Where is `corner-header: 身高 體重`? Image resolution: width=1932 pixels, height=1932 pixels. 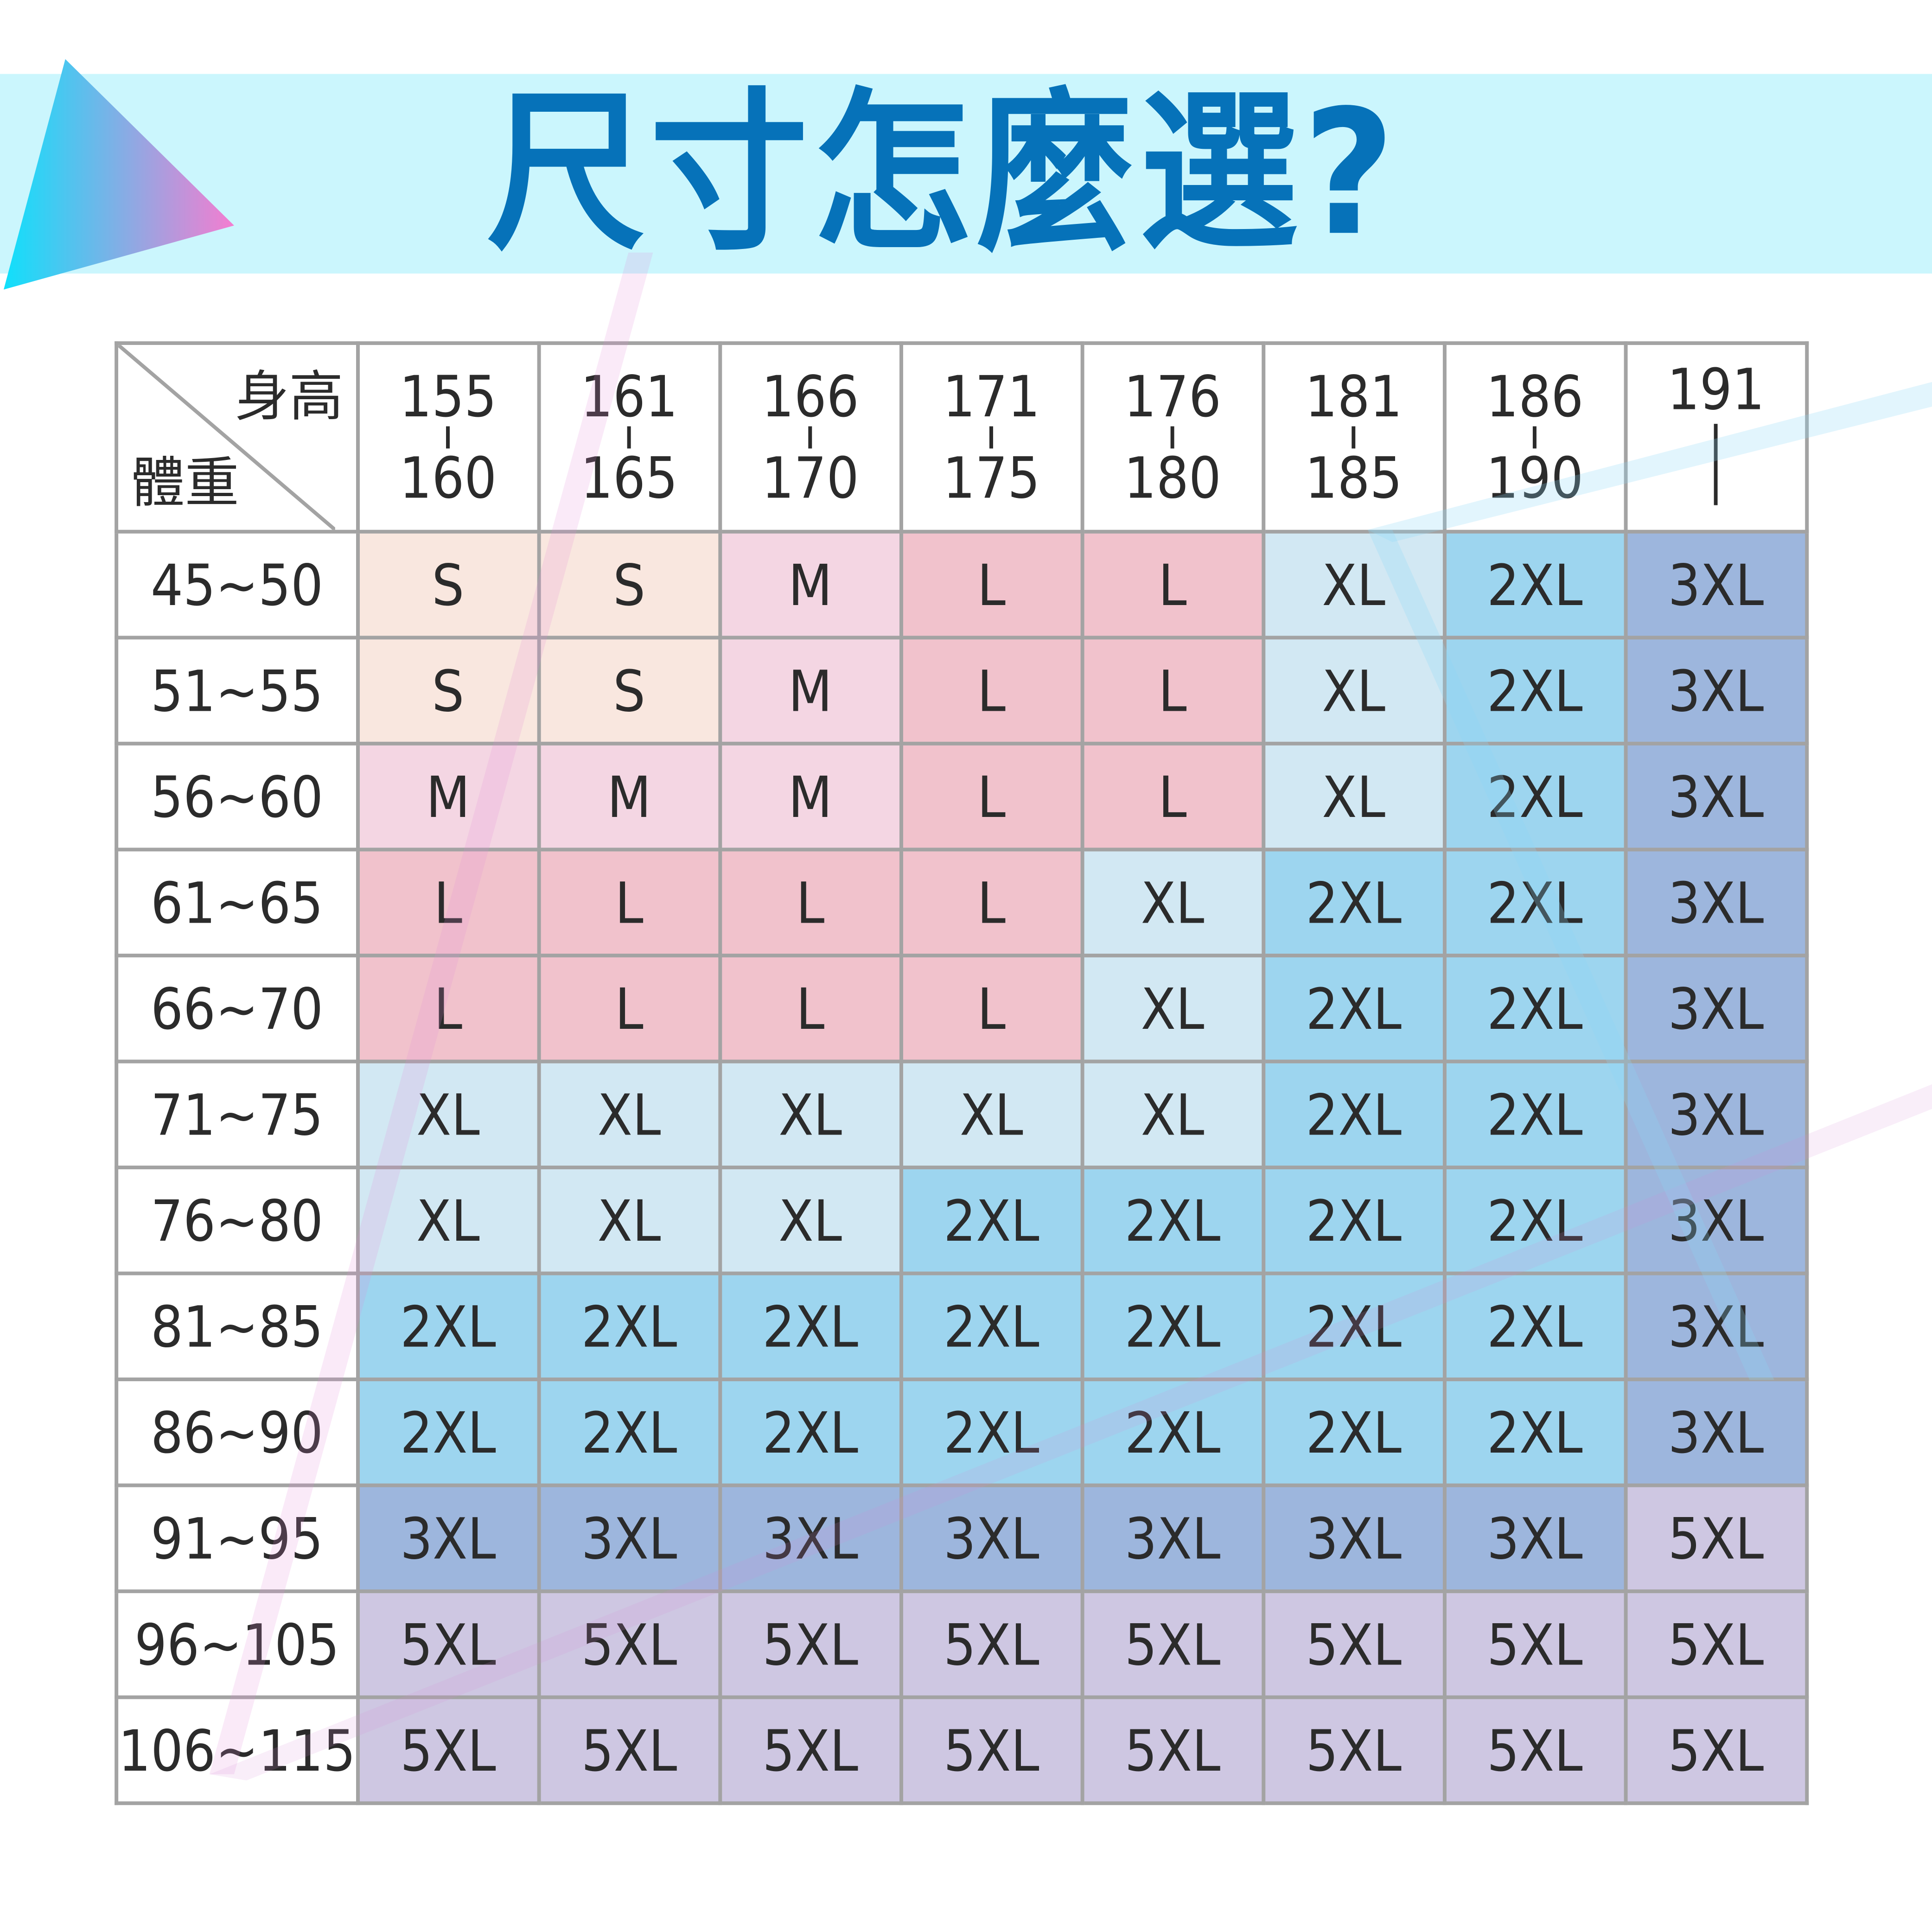
corner-header: 身高 體重 is located at coordinates (237, 437).